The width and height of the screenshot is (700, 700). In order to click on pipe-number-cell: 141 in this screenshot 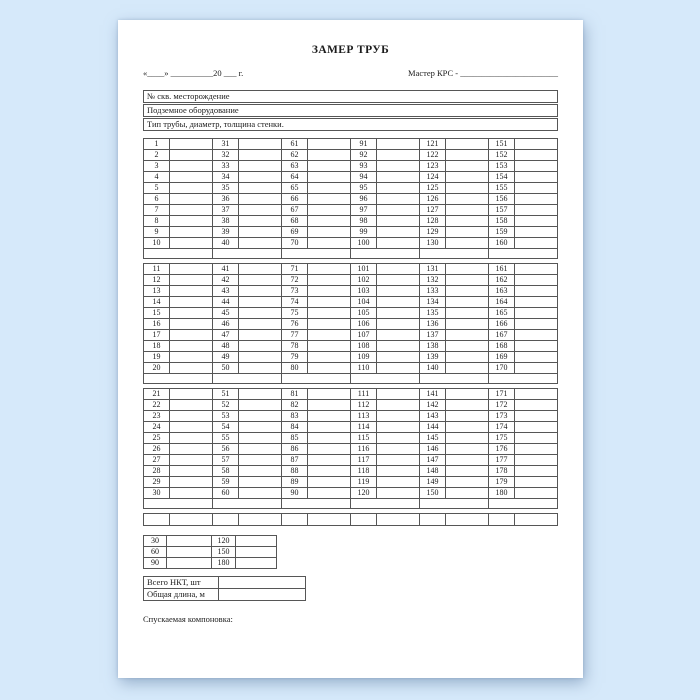, I will do `click(432, 394)`.